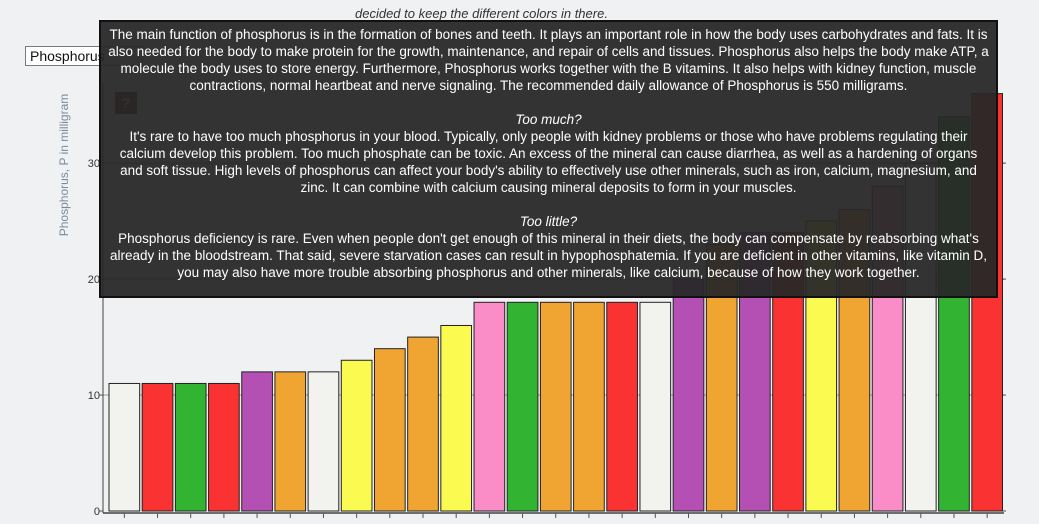 The height and width of the screenshot is (524, 1039). I want to click on tooltip-too-little-heading: Too little?, so click(548, 221).